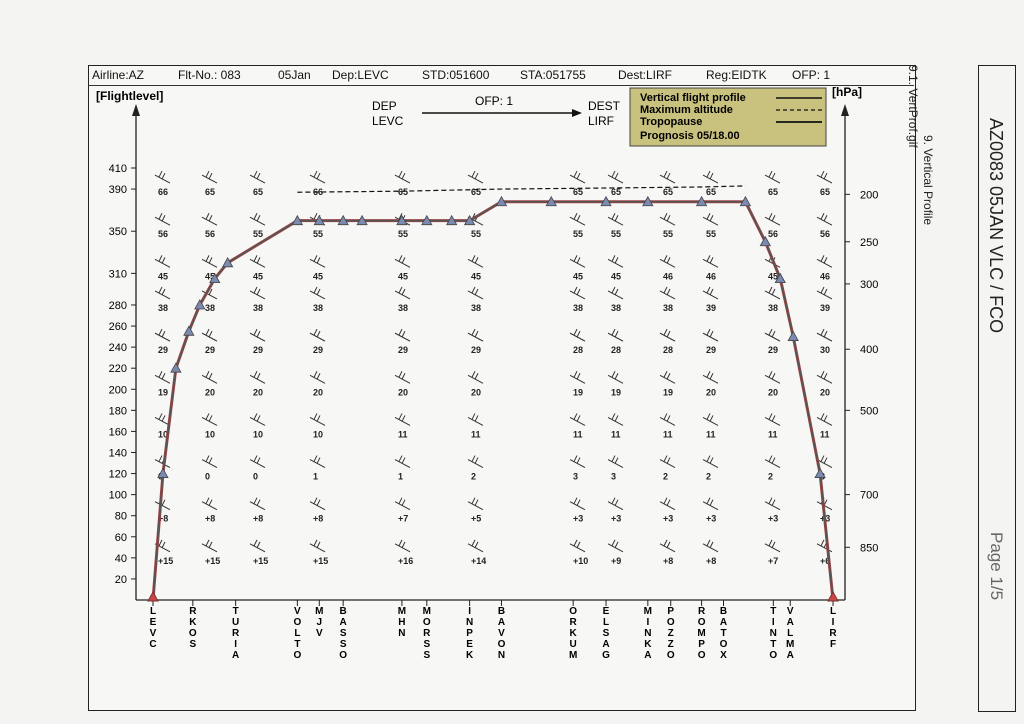 This screenshot has height=724, width=1024. What do you see at coordinates (400, 477) in the screenshot?
I see `wind-temp-label: 1` at bounding box center [400, 477].